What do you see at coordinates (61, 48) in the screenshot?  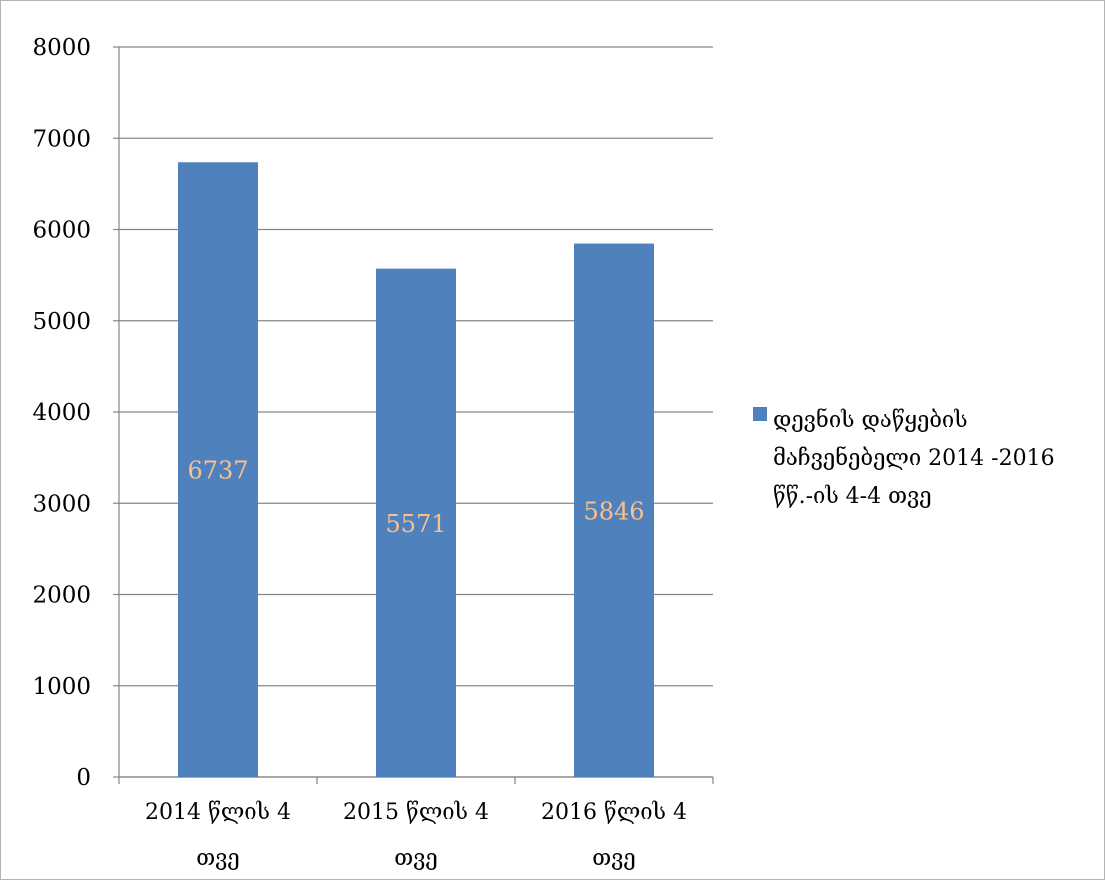 I see `y-tick-label: 8000` at bounding box center [61, 48].